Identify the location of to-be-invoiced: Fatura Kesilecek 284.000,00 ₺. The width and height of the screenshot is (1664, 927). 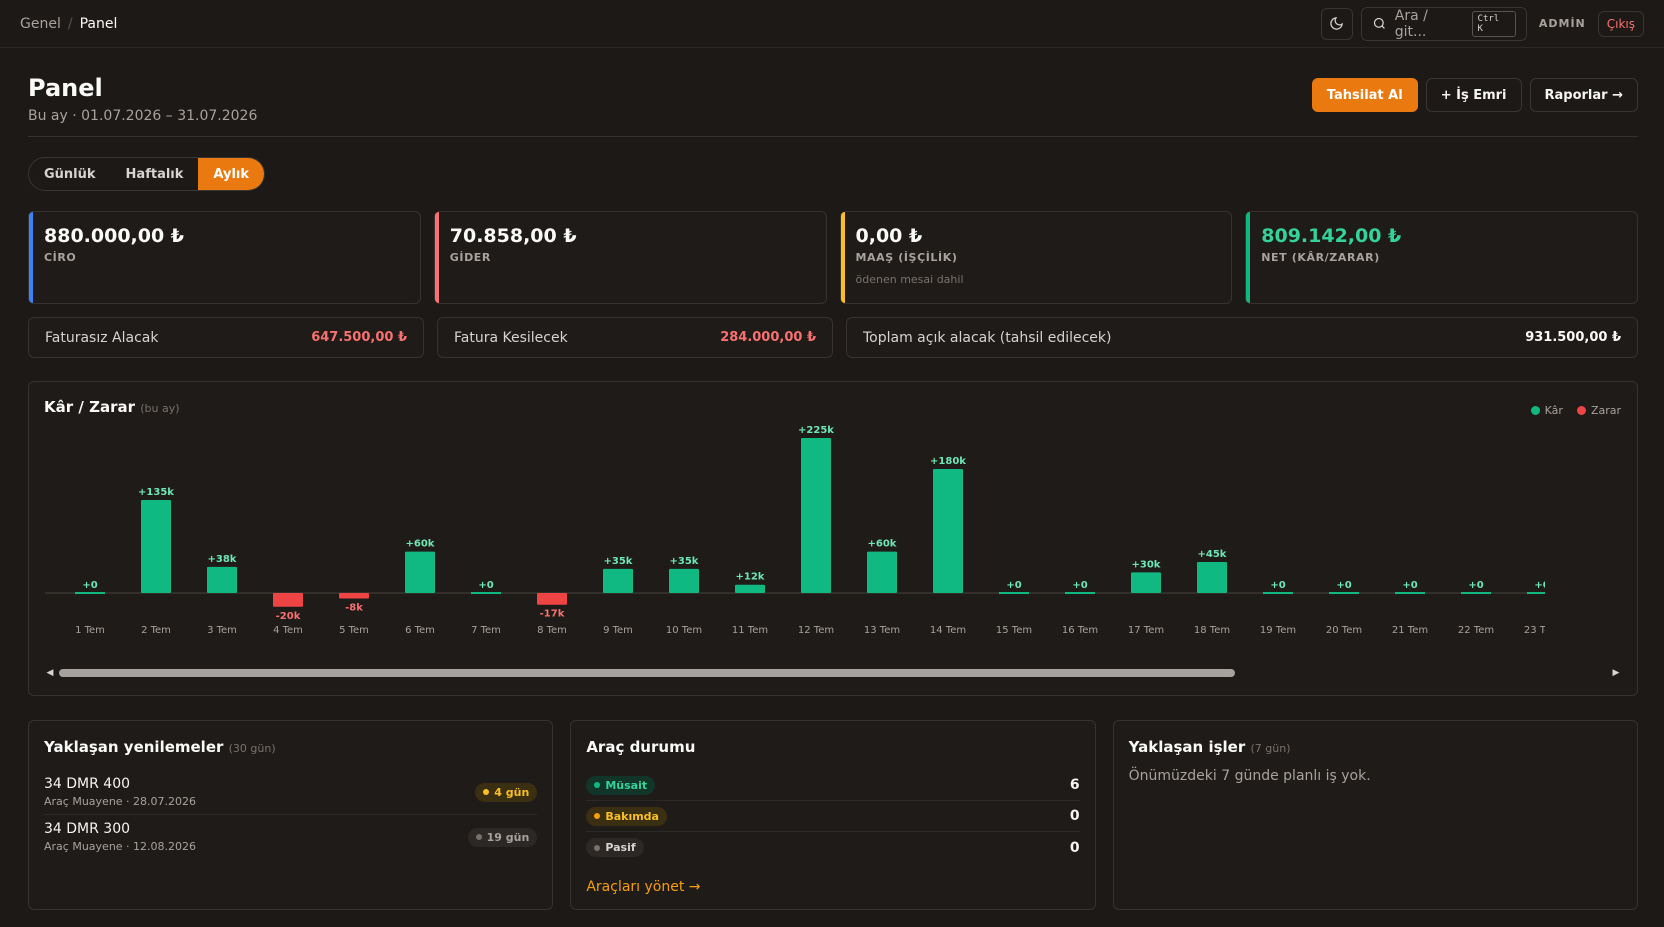
(635, 337).